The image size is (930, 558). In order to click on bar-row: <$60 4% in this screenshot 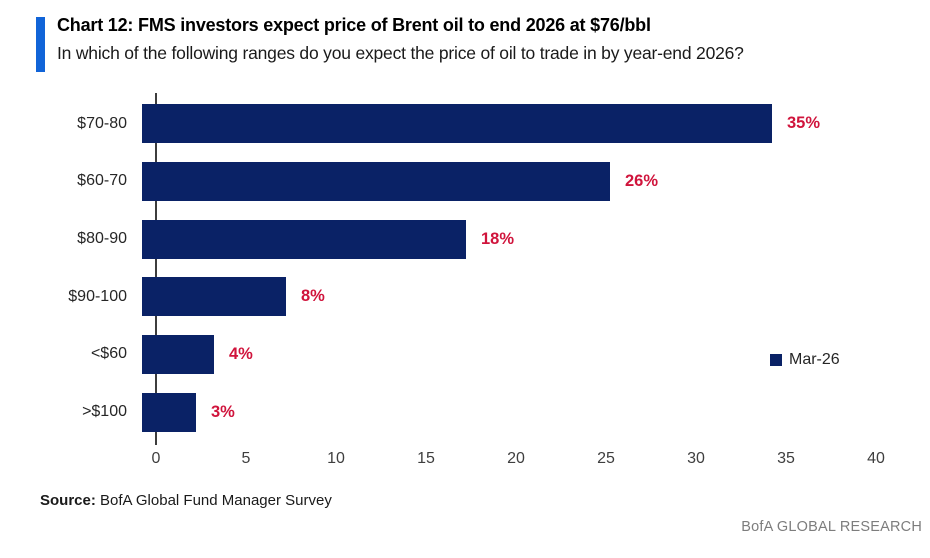, I will do `click(465, 355)`.